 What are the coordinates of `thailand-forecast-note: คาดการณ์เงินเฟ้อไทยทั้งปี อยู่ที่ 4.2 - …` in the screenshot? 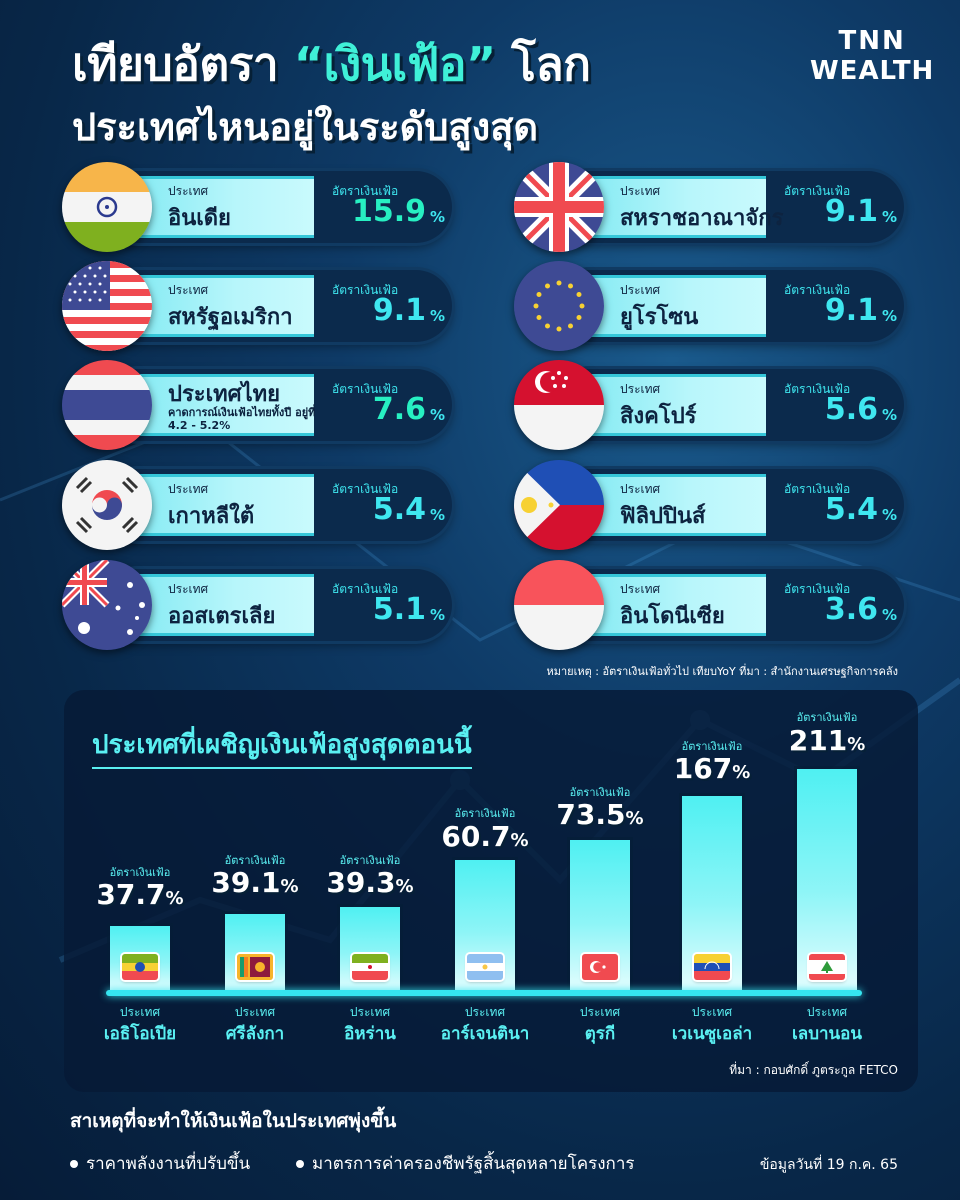 It's located at (242, 419).